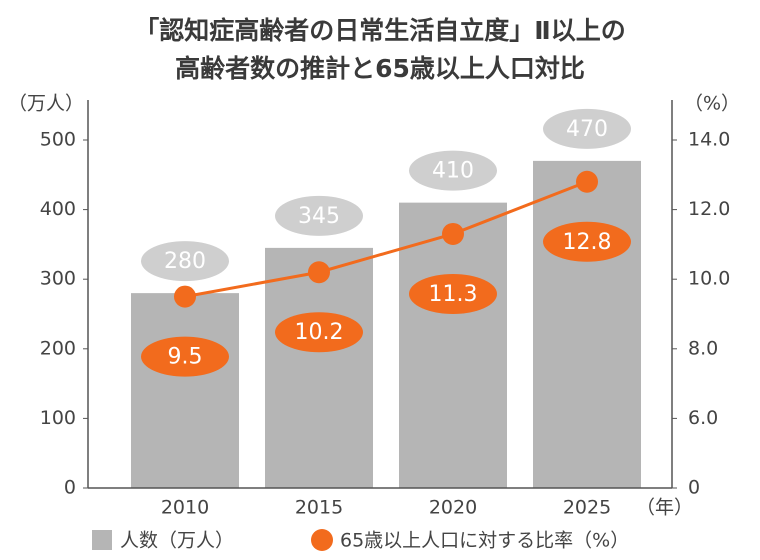 Image resolution: width=760 pixels, height=560 pixels. I want to click on value-label: 410, so click(453, 171).